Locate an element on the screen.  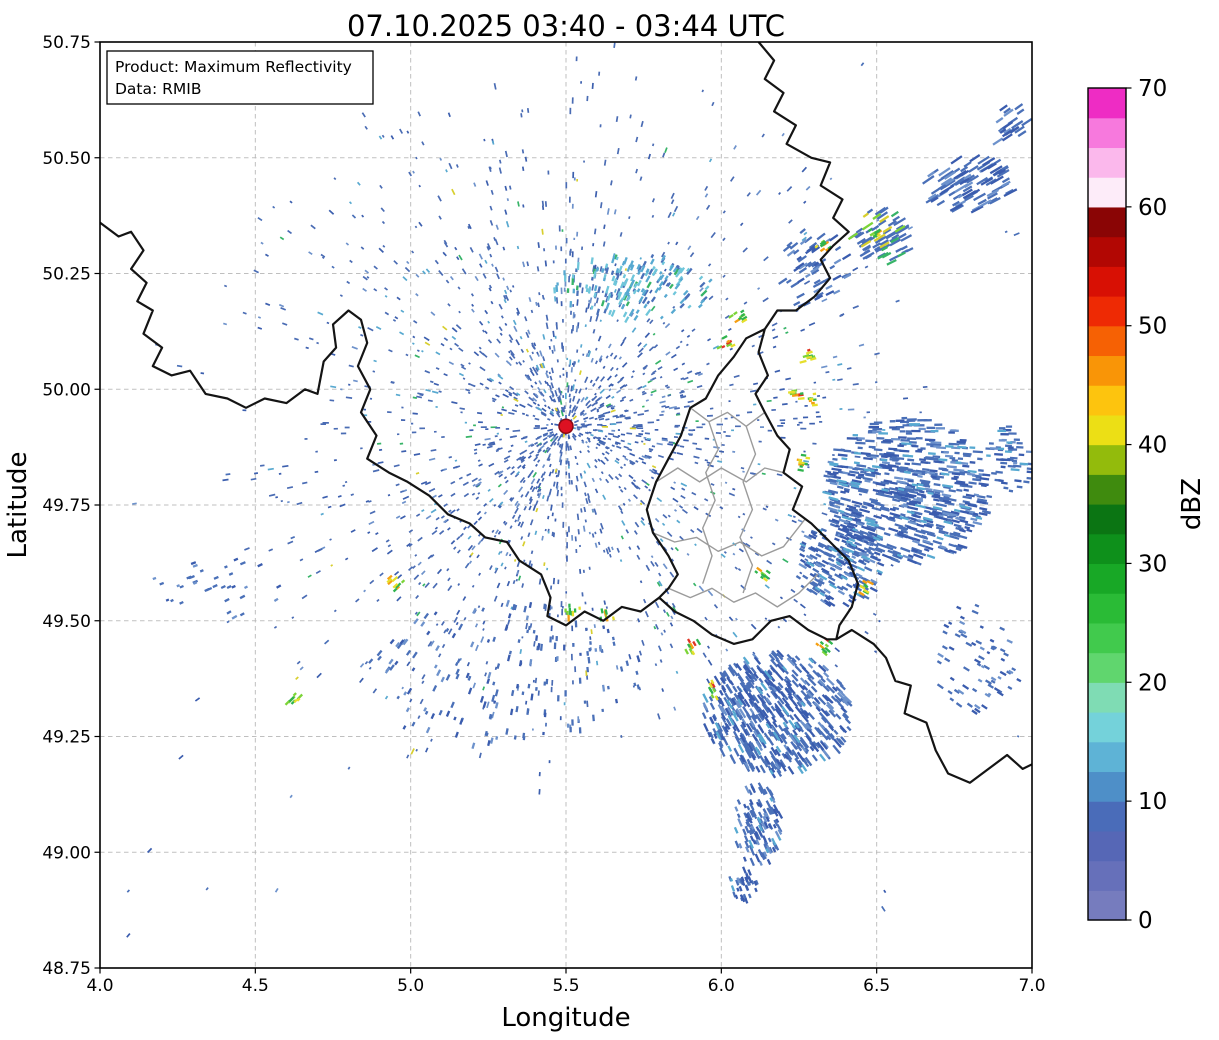
x-axis-ticks: 4.0 4.5 5.0 5.5 6.0 6.5 7.0 is located at coordinates (566, 982).